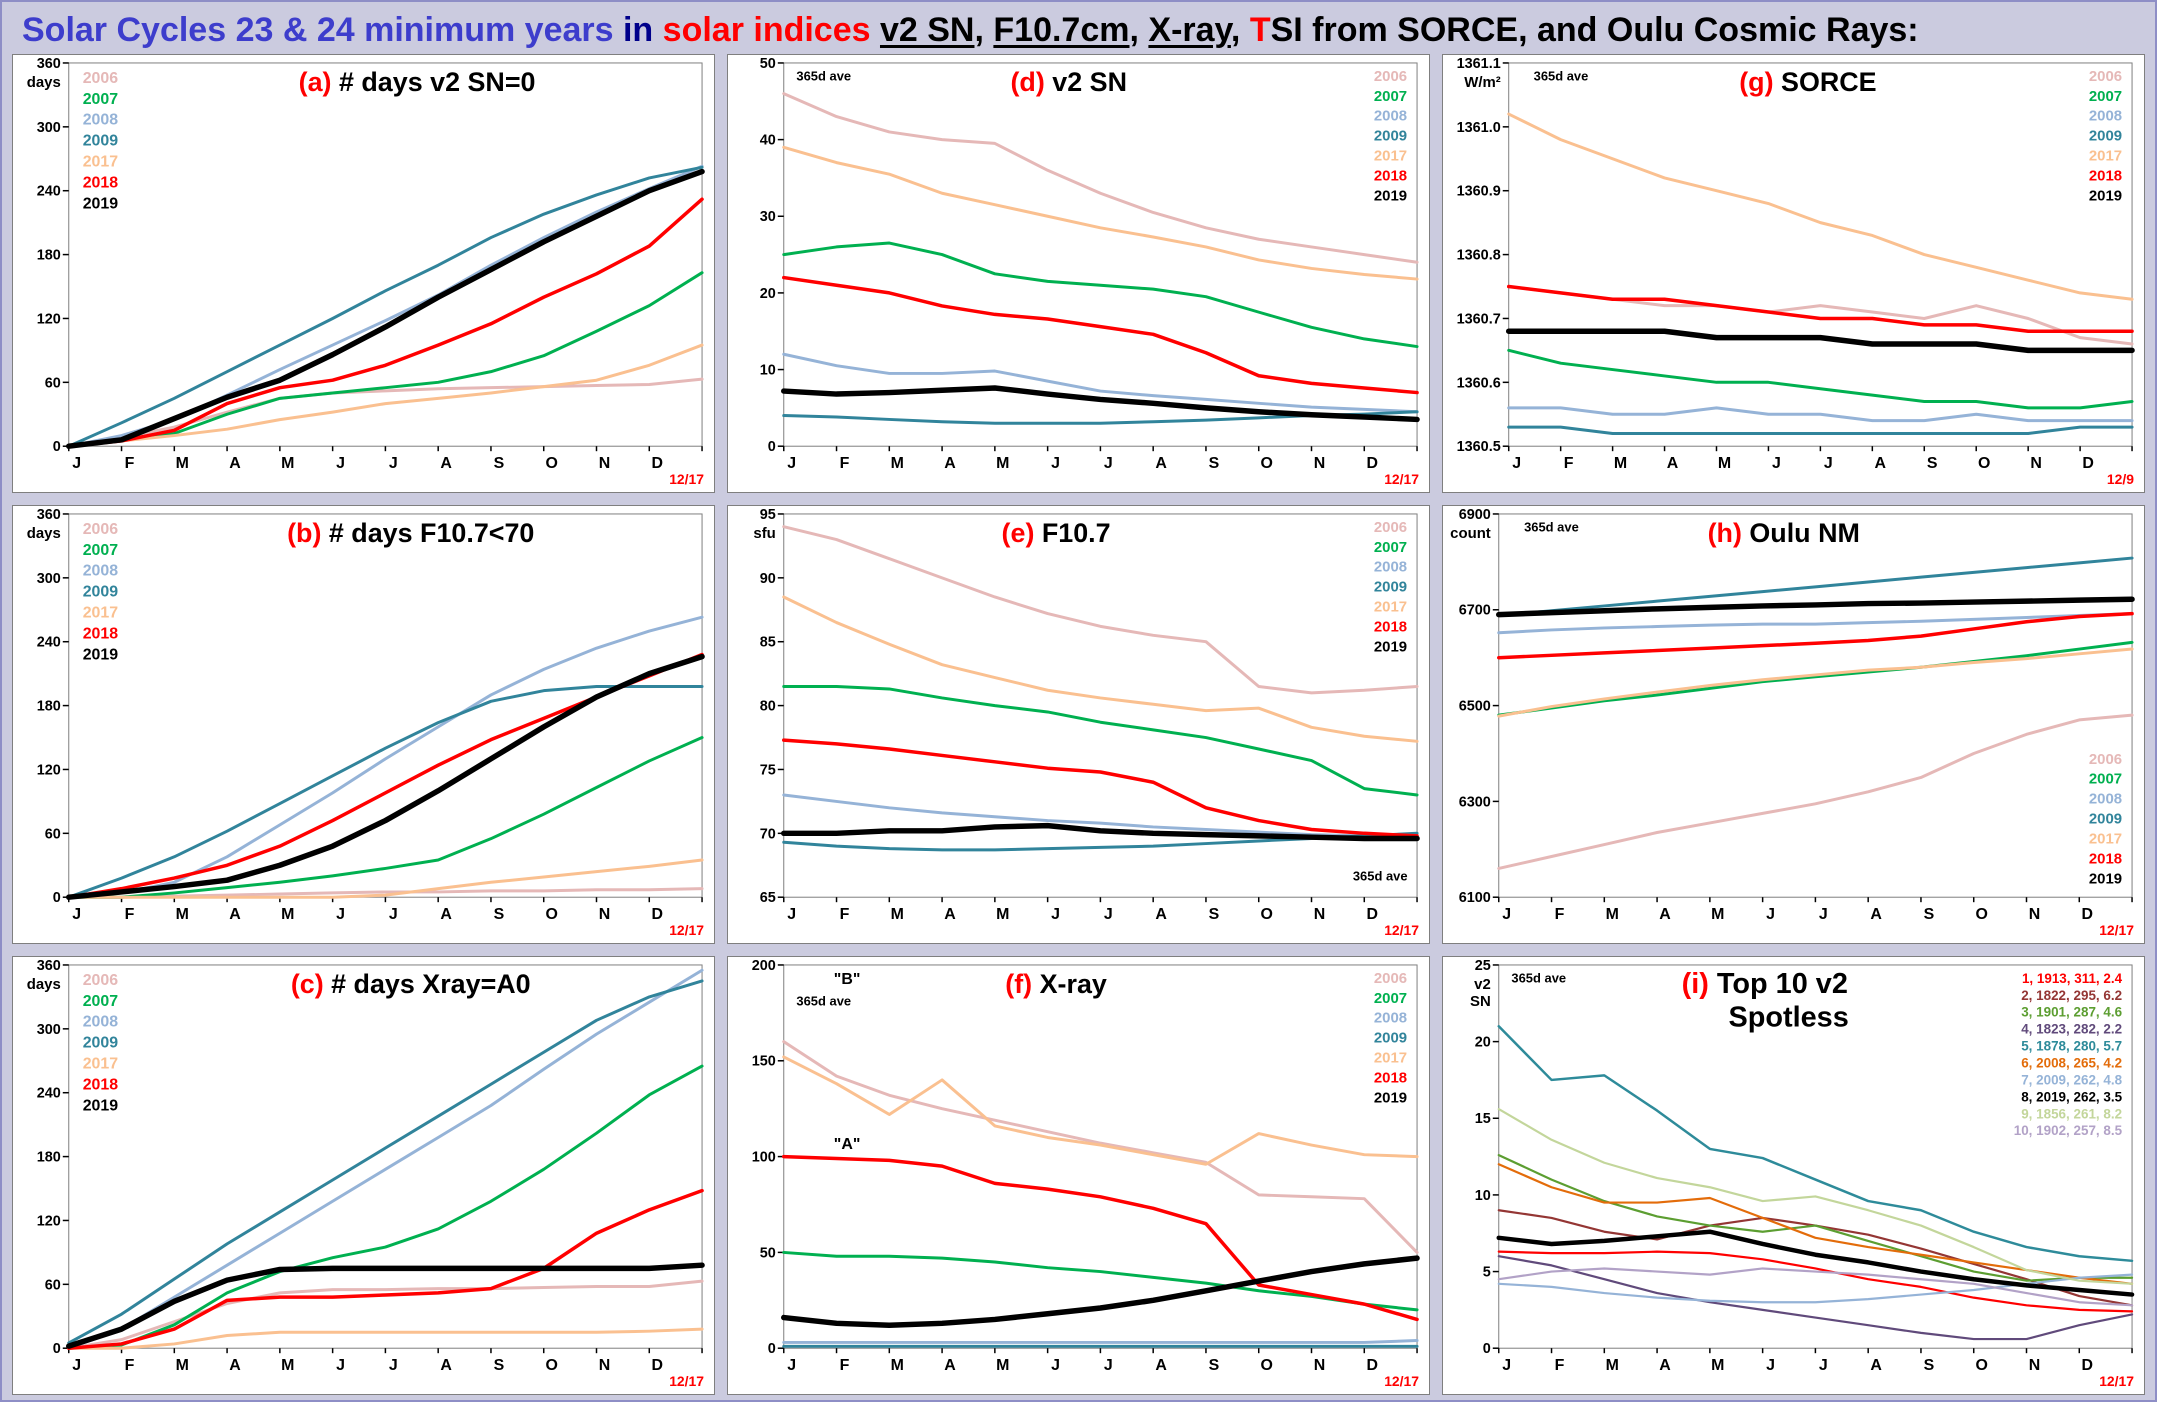 The height and width of the screenshot is (1402, 2157). Describe the element at coordinates (1189, 30) in the screenshot. I see `title-segment: X-ray` at that location.